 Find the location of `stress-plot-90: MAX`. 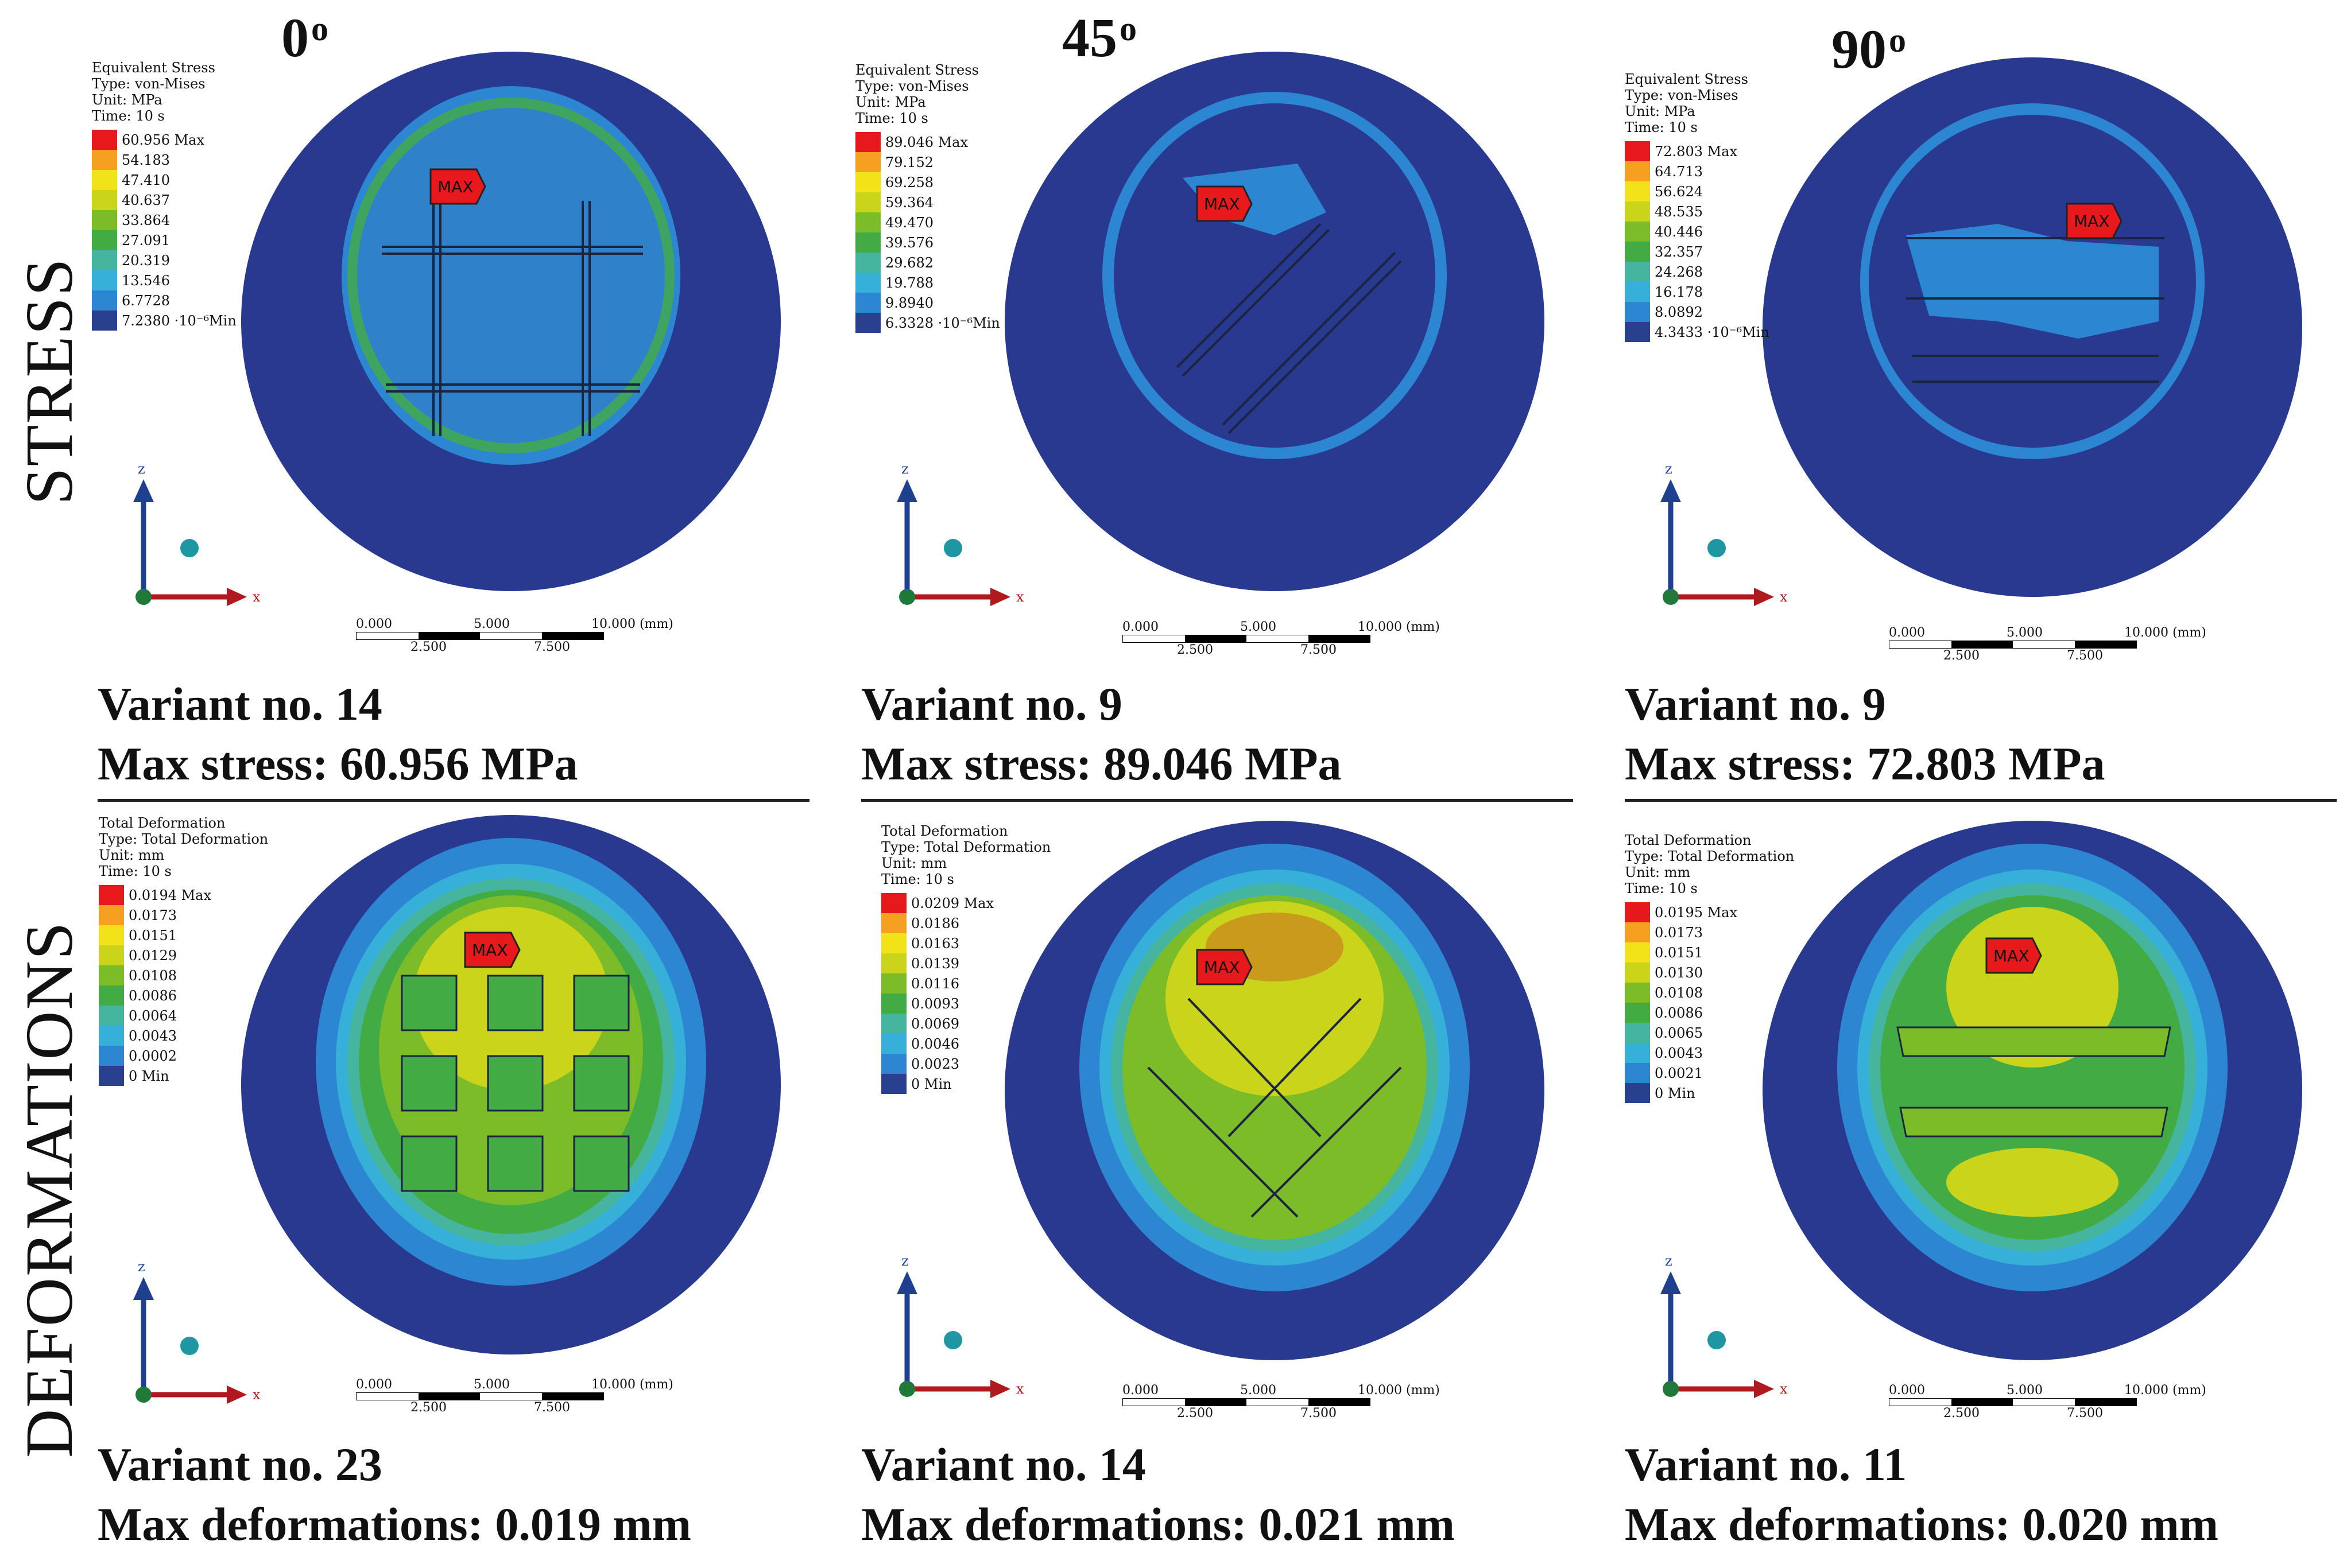

stress-plot-90: MAX is located at coordinates (2032, 327).